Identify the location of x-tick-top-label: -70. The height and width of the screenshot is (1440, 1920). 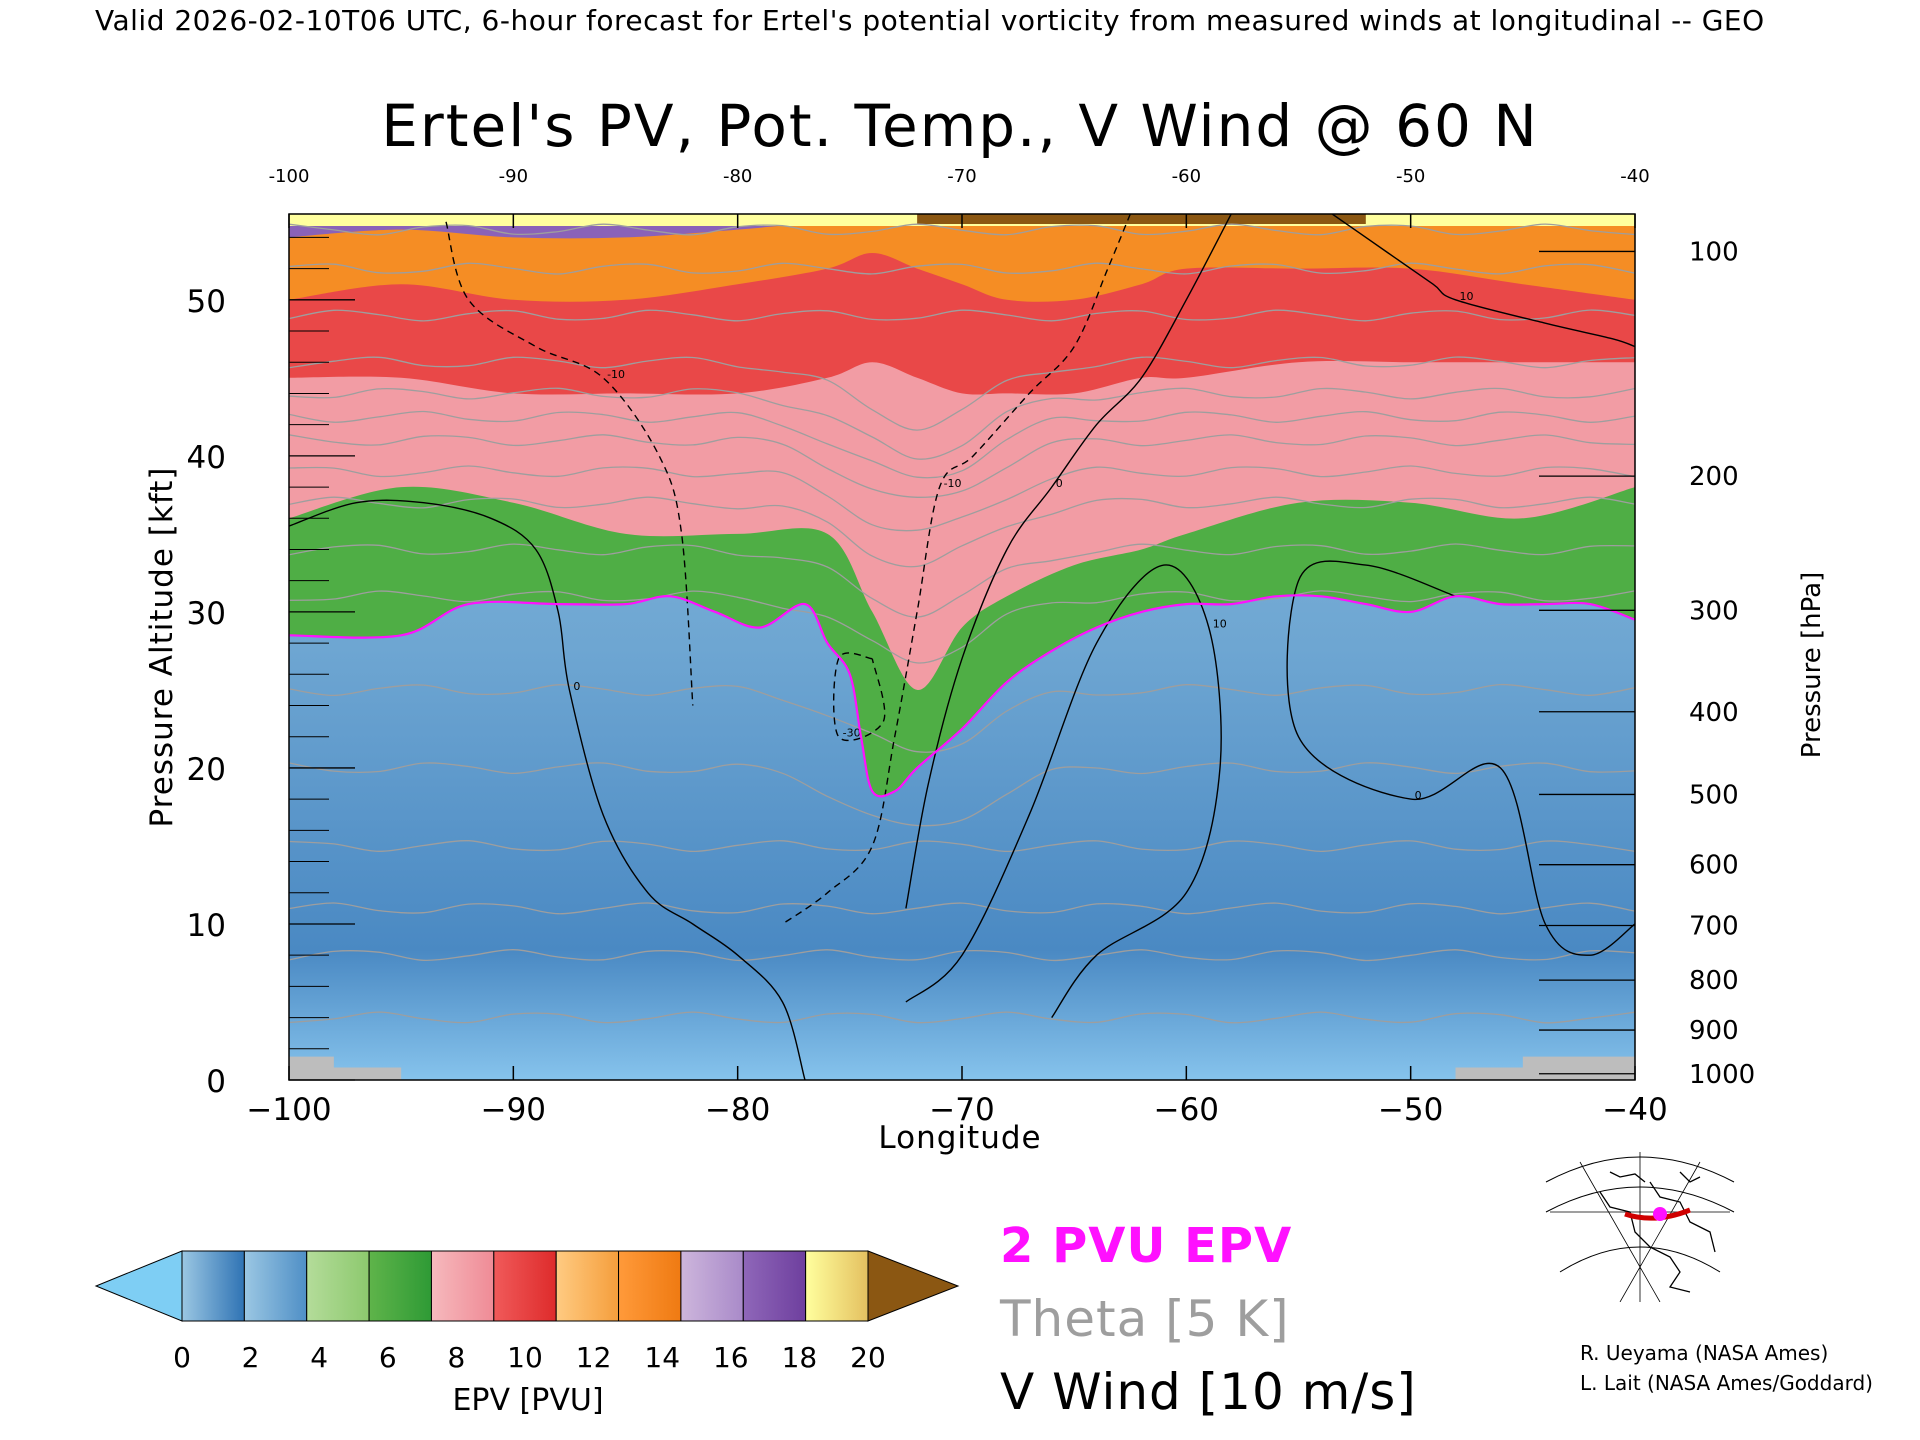
(961, 176).